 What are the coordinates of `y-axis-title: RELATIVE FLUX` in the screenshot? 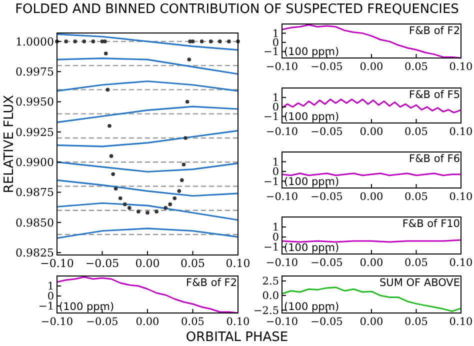 It's located at (9, 144).